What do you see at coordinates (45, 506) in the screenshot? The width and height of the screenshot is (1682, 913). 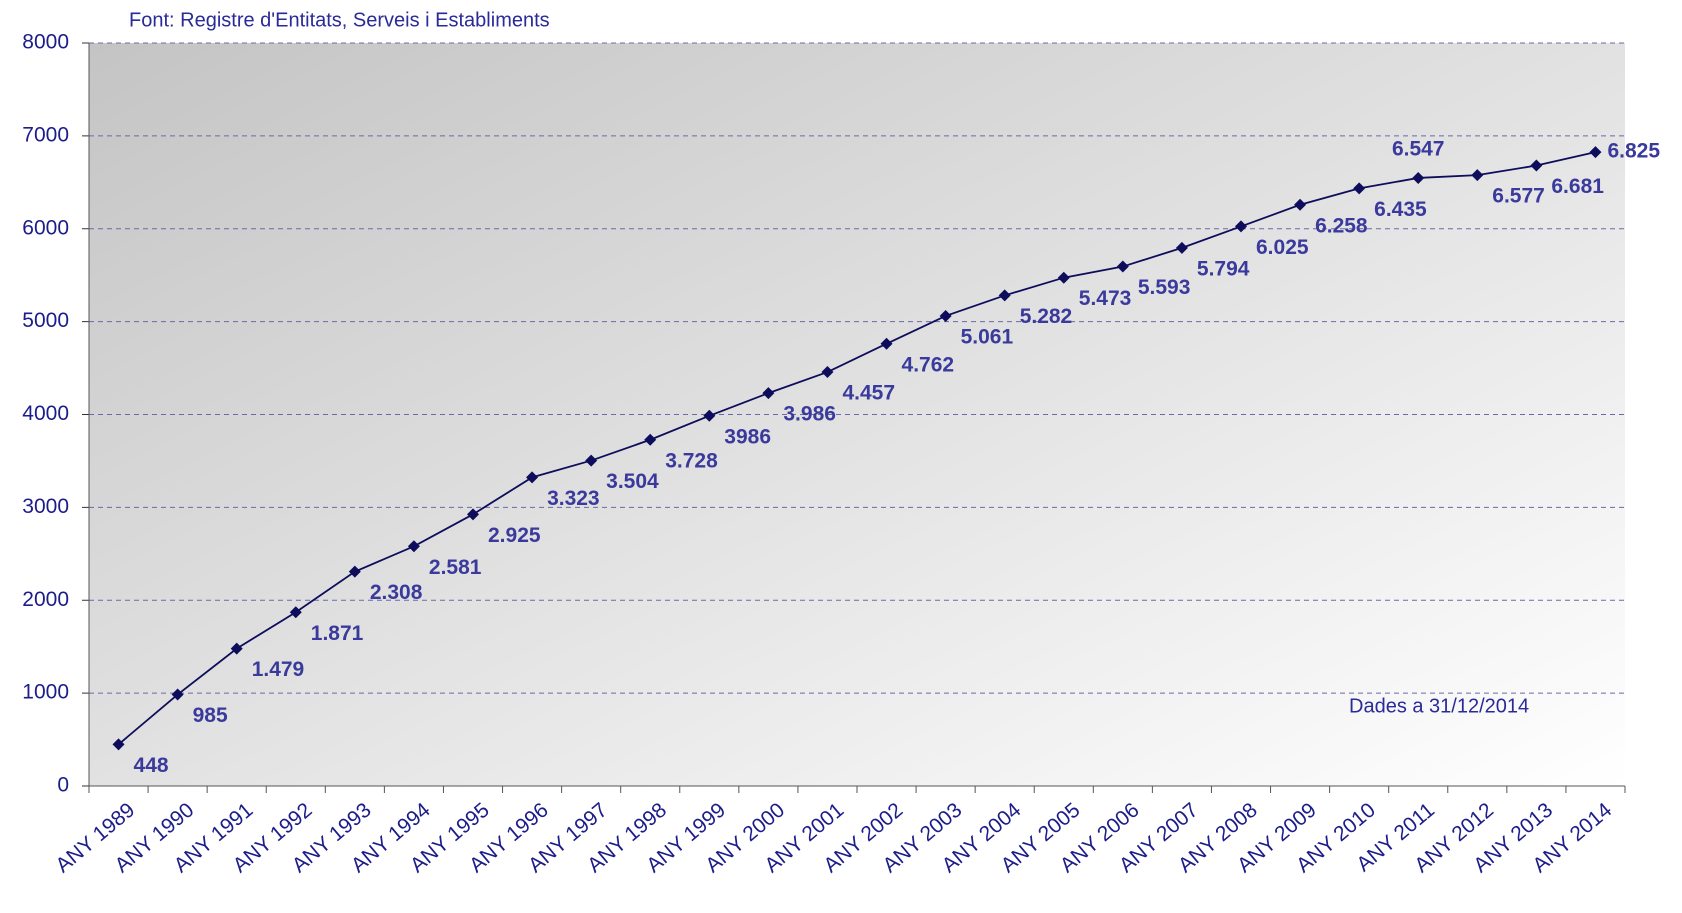 I see `y-tick-label: 3000` at bounding box center [45, 506].